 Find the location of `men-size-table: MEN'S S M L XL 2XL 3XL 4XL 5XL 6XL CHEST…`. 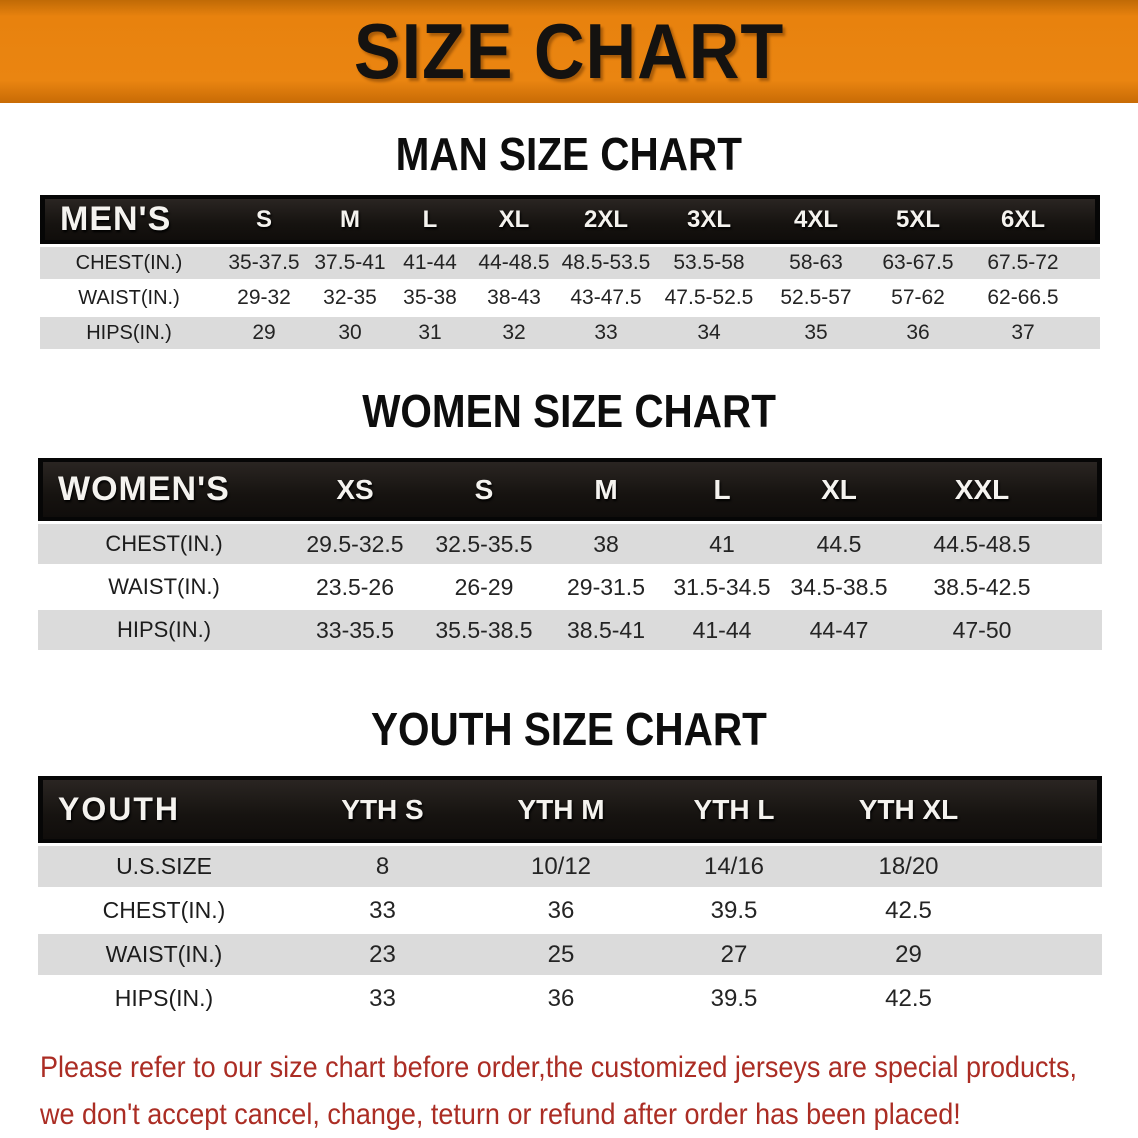

men-size-table: MEN'S S M L XL 2XL 3XL 4XL 5XL 6XL CHEST… is located at coordinates (570, 272).